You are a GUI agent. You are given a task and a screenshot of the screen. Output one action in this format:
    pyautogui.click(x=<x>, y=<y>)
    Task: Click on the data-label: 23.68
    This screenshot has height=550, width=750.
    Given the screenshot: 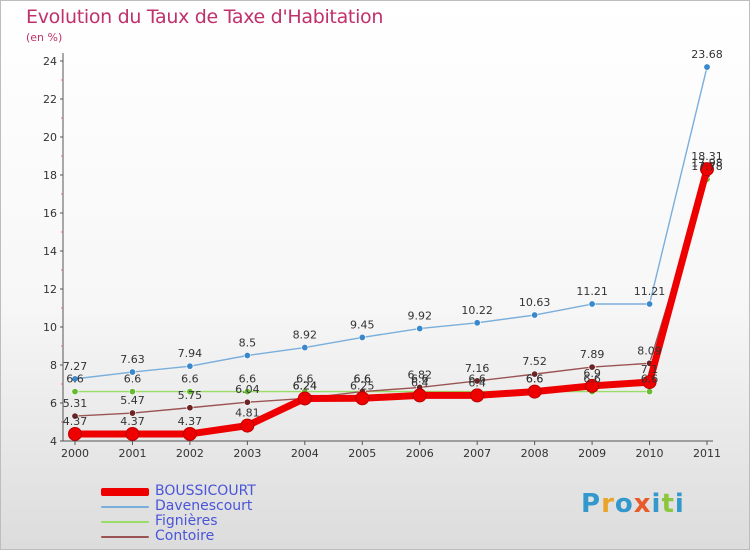 What is the action you would take?
    pyautogui.click(x=707, y=54)
    